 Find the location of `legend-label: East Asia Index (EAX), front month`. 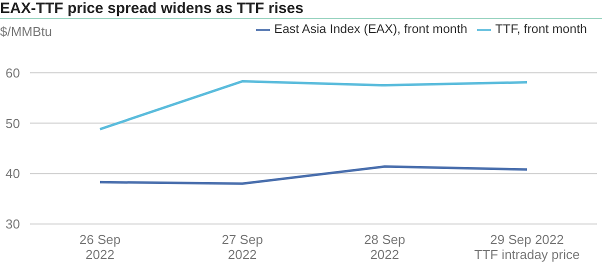

legend-label: East Asia Index (EAX), front month is located at coordinates (371, 29).